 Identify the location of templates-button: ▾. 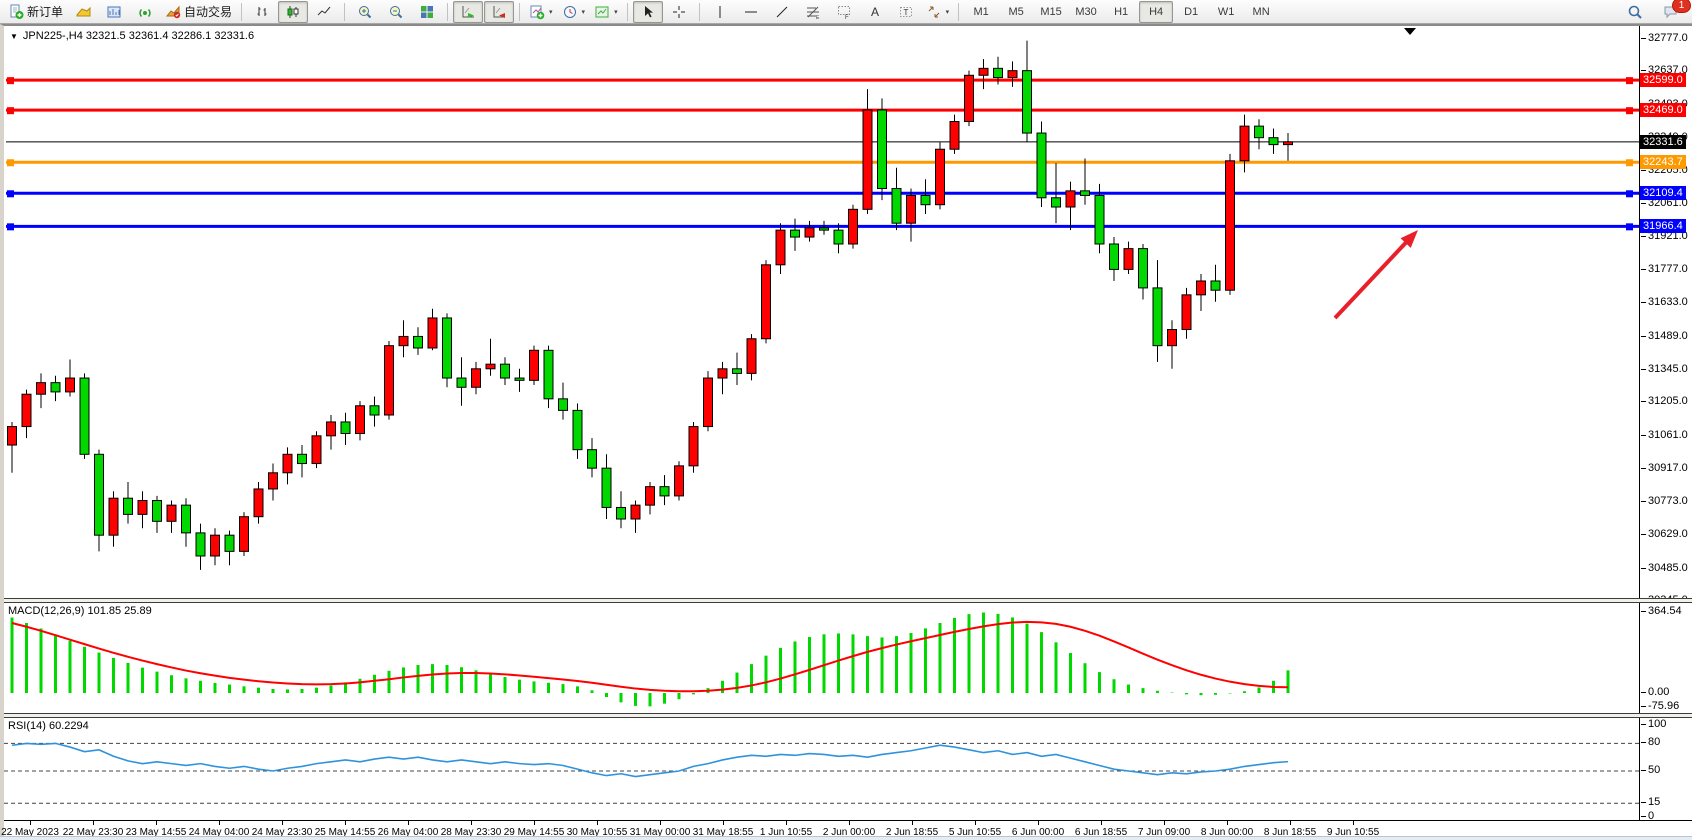
(606, 12).